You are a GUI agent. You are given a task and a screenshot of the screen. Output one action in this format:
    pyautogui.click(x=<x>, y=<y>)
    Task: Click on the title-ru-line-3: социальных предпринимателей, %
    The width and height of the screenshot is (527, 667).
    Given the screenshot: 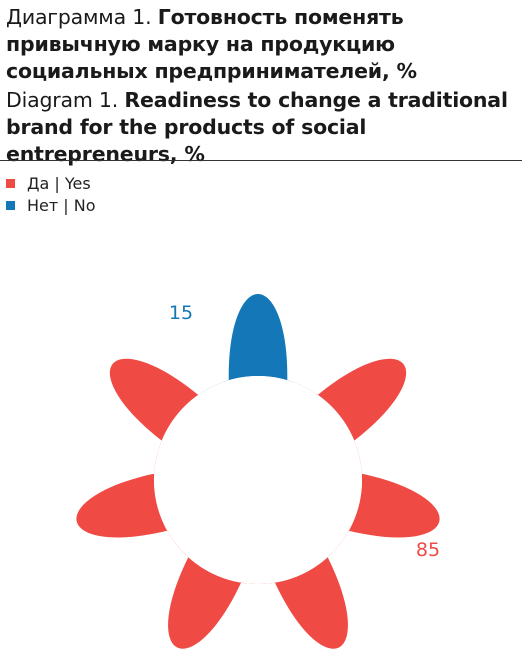 What is the action you would take?
    pyautogui.click(x=263, y=71)
    